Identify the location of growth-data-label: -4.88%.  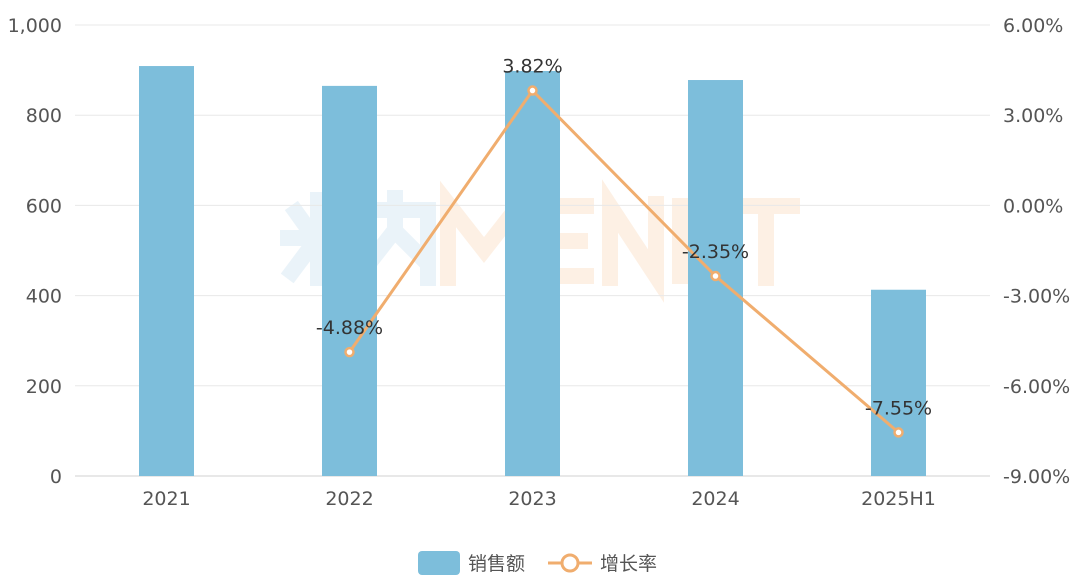
(349, 328).